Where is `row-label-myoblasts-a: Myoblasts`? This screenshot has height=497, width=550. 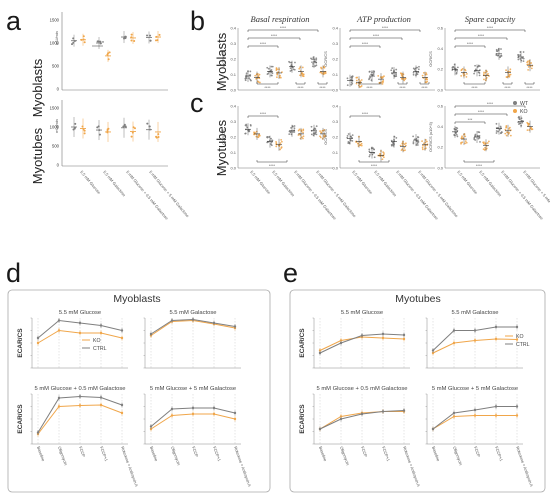
row-label-myoblasts-a: Myoblasts is located at coordinates (37, 87).